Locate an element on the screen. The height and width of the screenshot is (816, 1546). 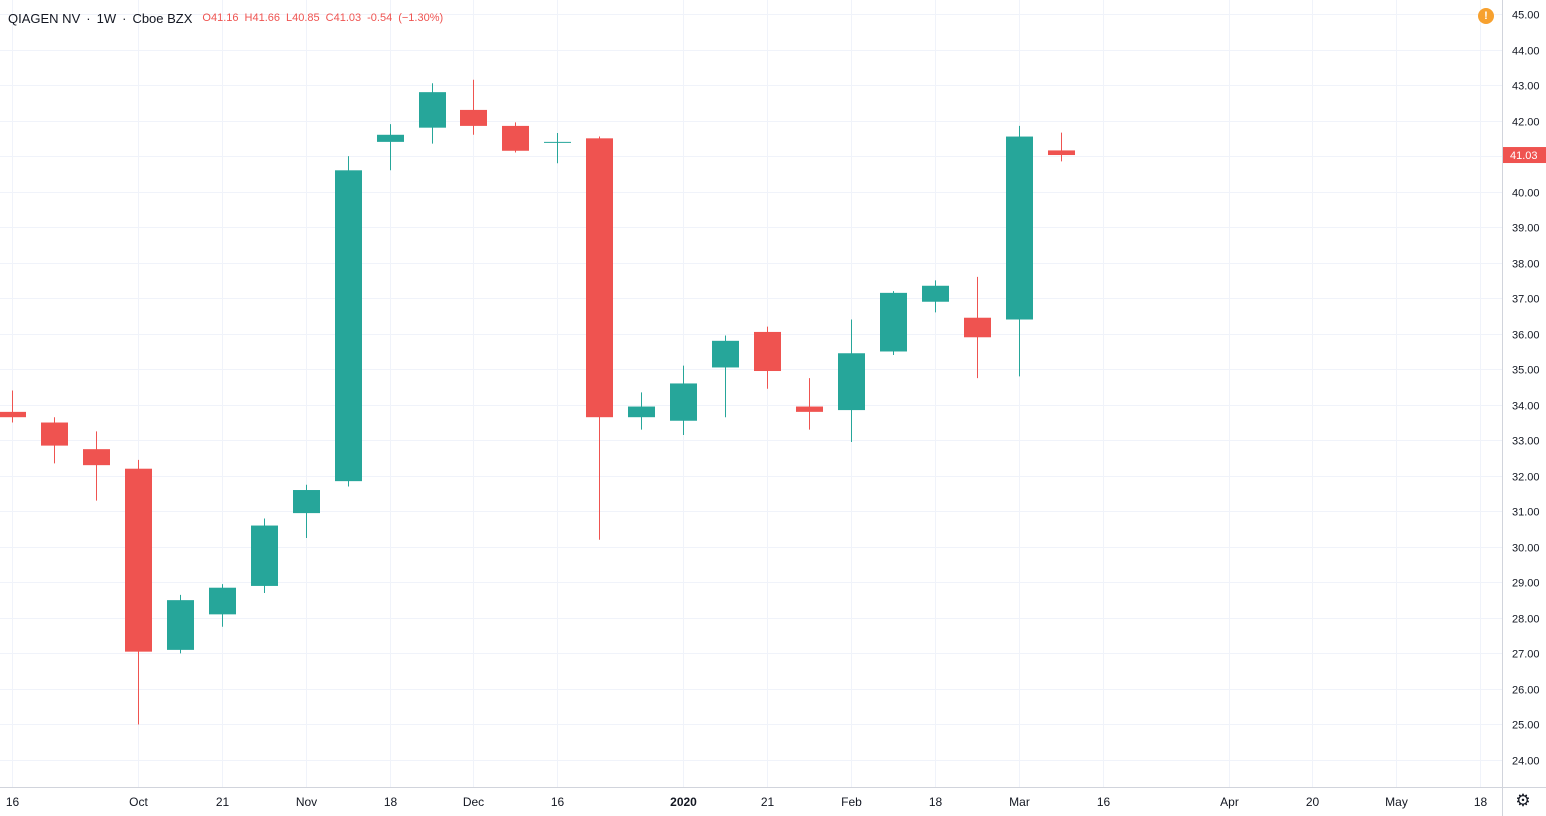
time-tick-label: Nov is located at coordinates (306, 802).